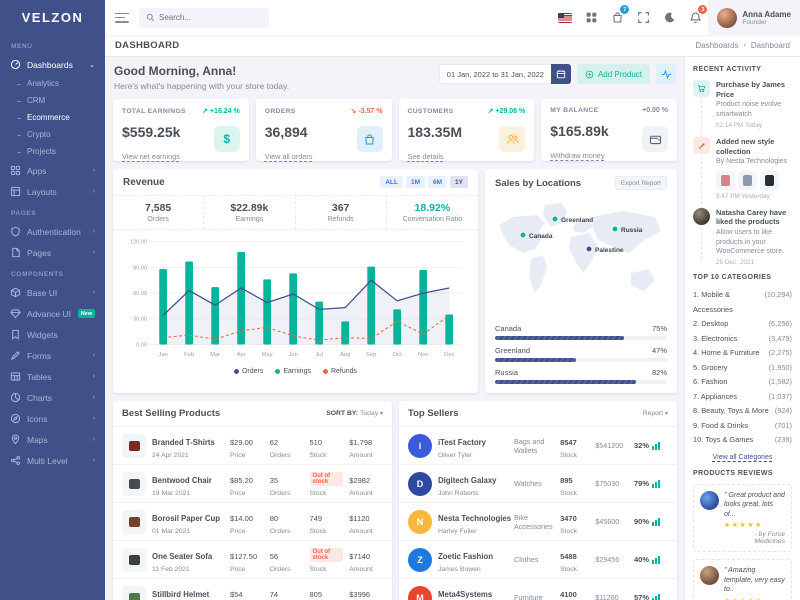 Image resolution: width=800 pixels, height=600 pixels. I want to click on view-all-orders-link: View all orders, so click(288, 156).